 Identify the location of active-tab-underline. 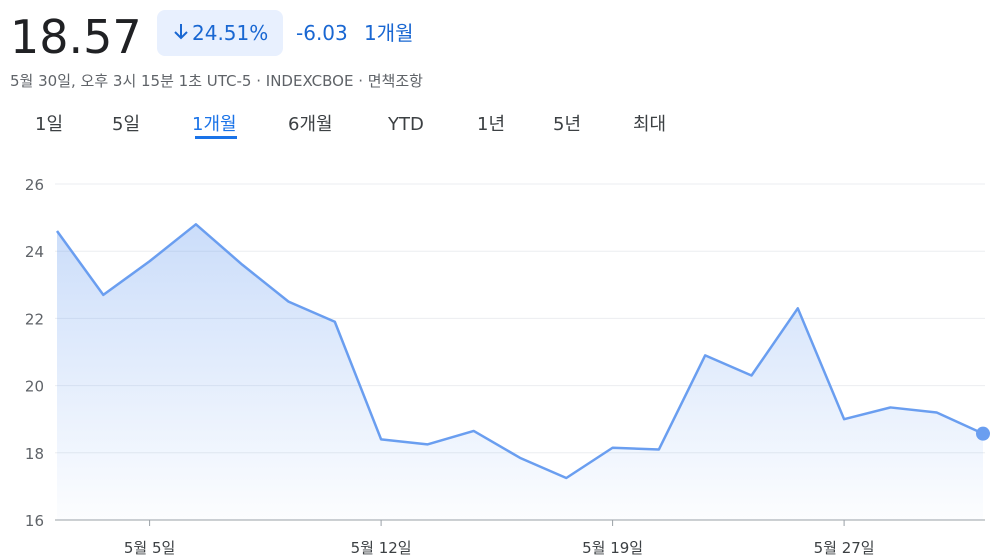
(216, 137).